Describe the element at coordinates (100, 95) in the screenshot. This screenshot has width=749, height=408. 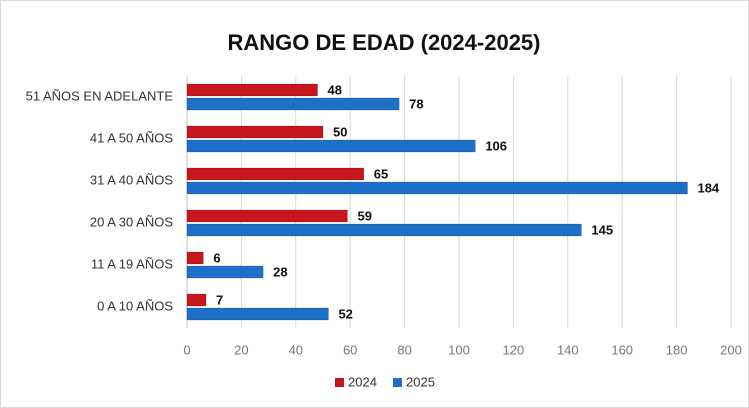
I see `y-tick-label: 51 AÑOS EN ADELANTE` at that location.